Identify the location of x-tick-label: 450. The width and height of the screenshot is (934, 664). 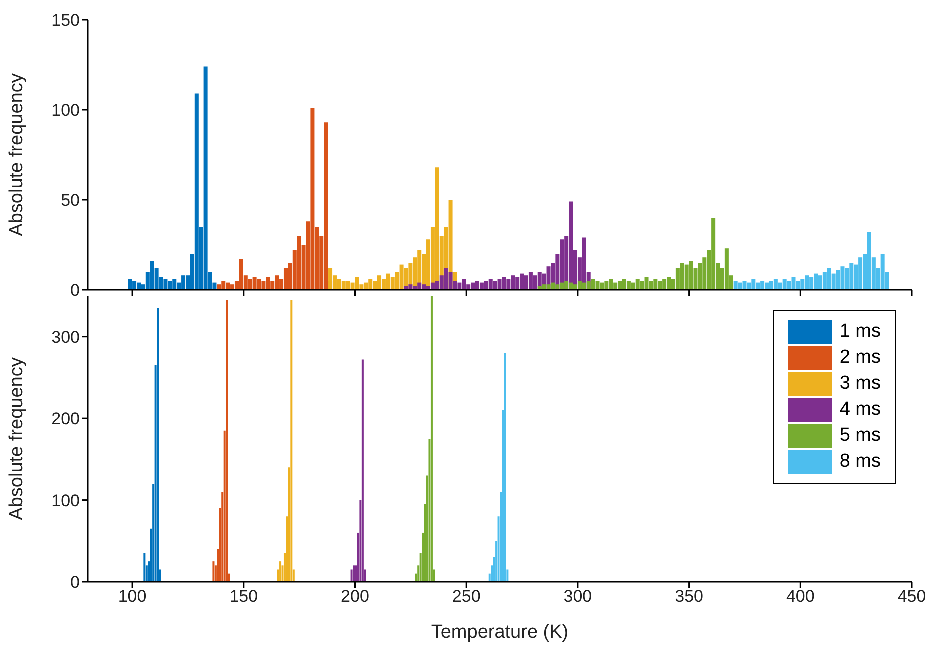
(912, 596).